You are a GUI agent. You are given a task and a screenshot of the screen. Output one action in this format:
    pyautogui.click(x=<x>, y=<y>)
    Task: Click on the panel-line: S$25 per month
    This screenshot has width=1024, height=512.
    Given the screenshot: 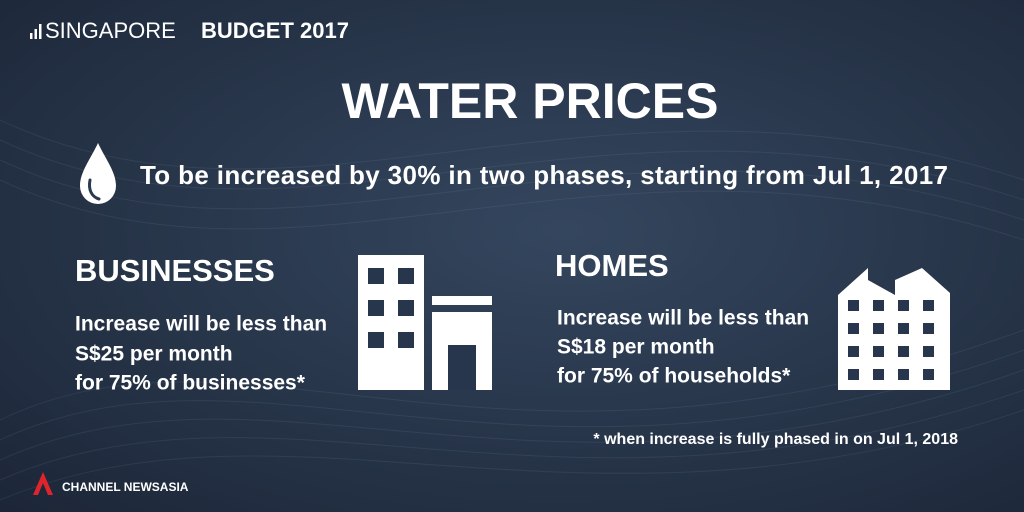 What is the action you would take?
    pyautogui.click(x=154, y=354)
    